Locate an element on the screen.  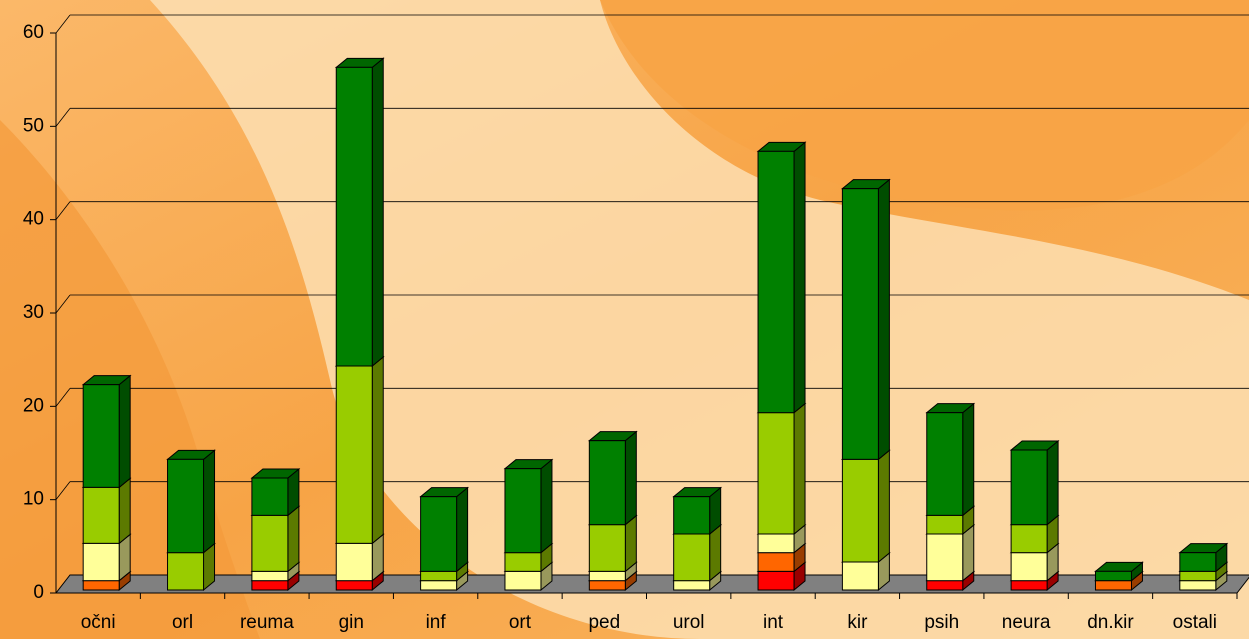
x-tick-label: ped is located at coordinates (604, 622).